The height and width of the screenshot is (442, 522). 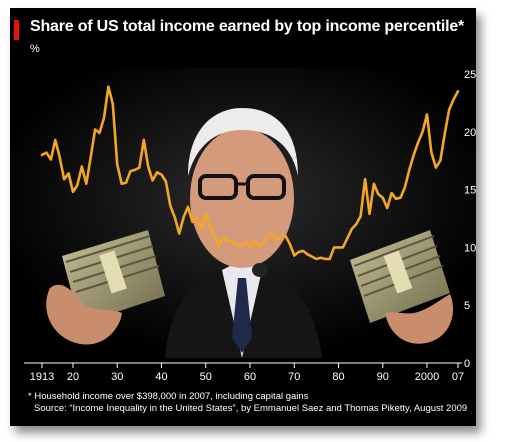 What do you see at coordinates (458, 377) in the screenshot?
I see `x-tick-label: 07` at bounding box center [458, 377].